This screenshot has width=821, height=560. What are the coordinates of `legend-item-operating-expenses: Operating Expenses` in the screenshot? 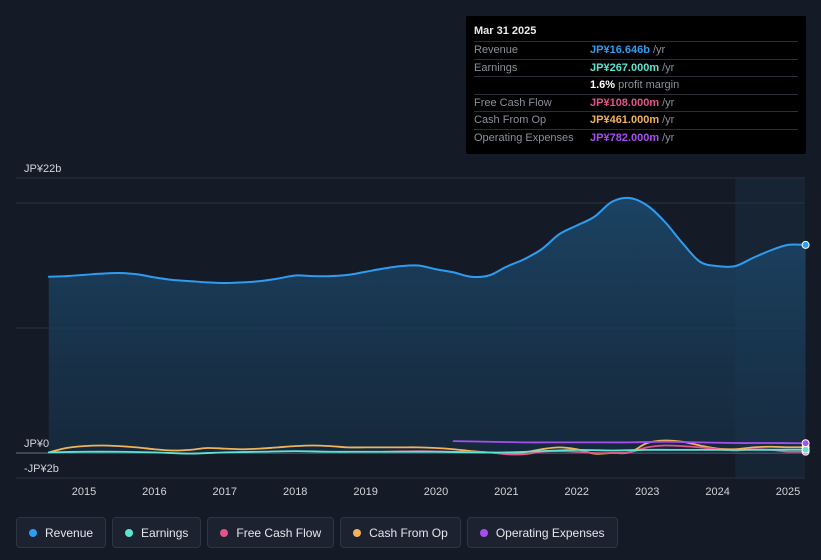 It's located at (542, 532).